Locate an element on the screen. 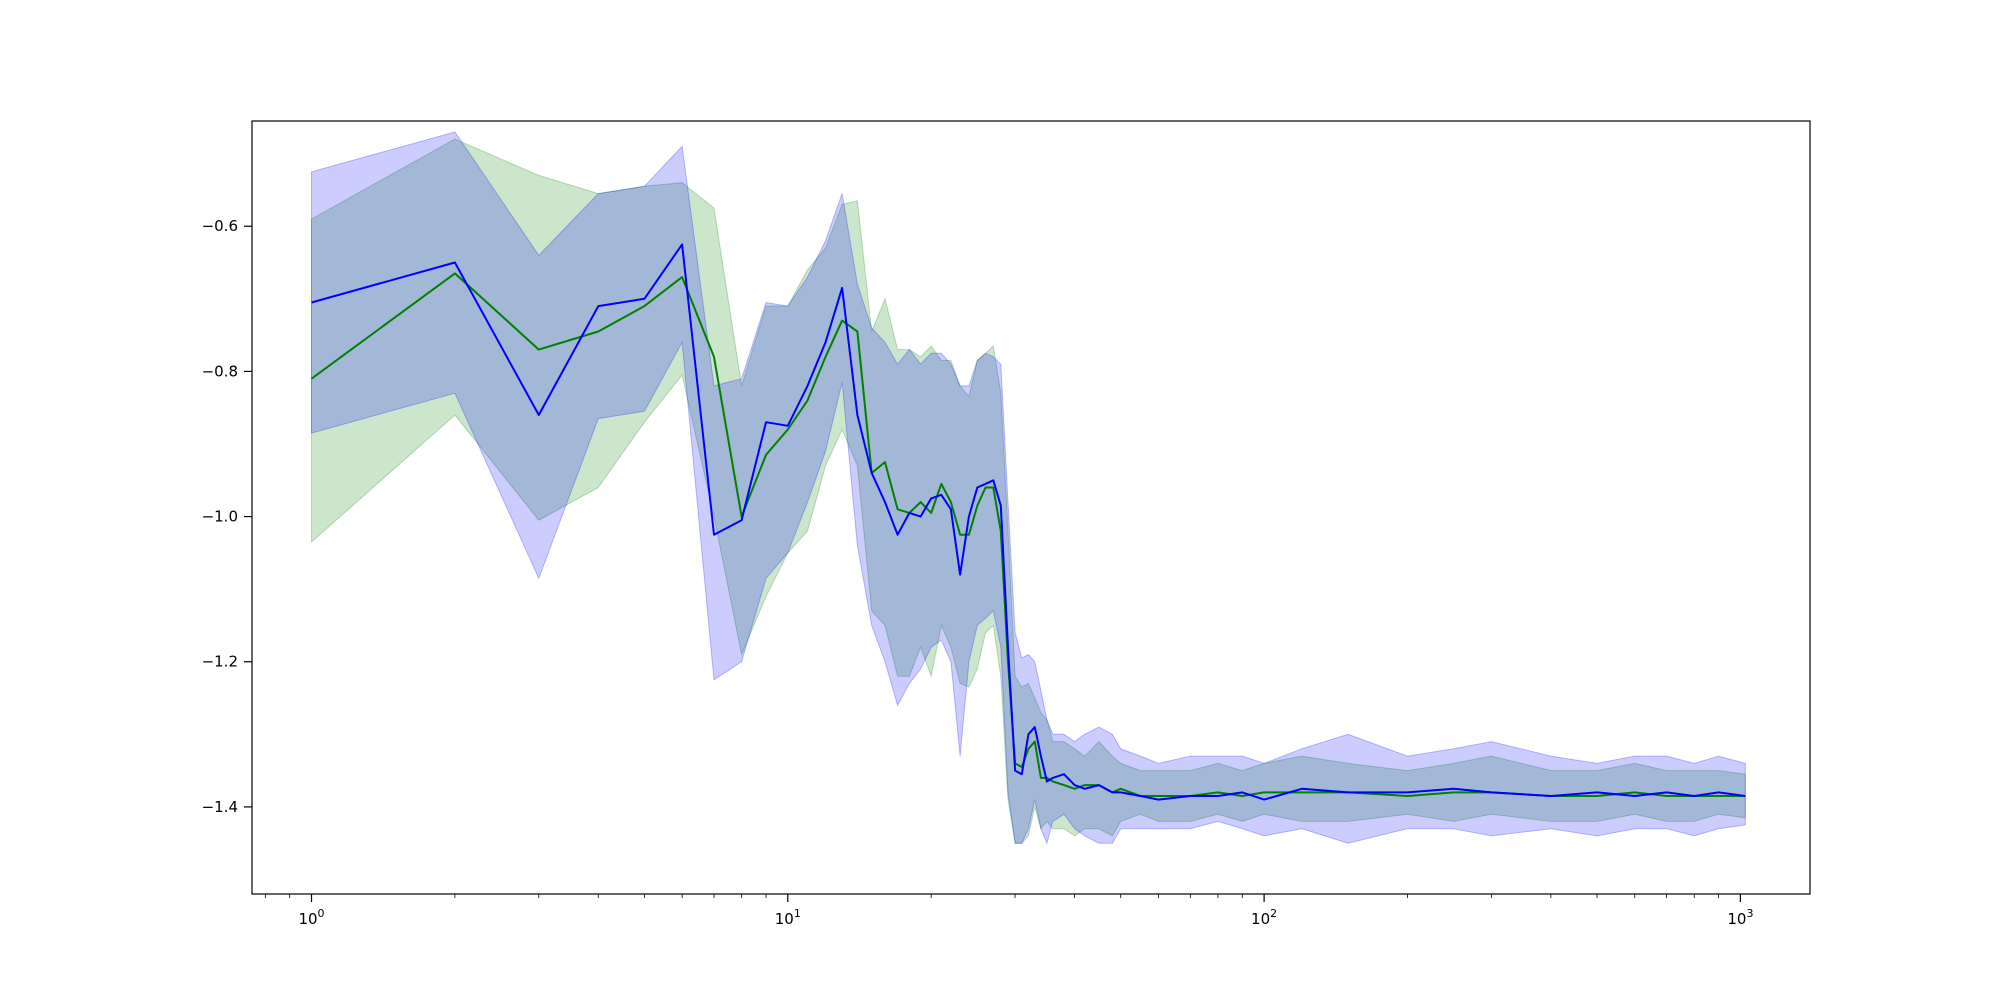 The height and width of the screenshot is (1004, 2000). x-axis: 10⁰ 10¹ 10² 10³ is located at coordinates (1008, 911).